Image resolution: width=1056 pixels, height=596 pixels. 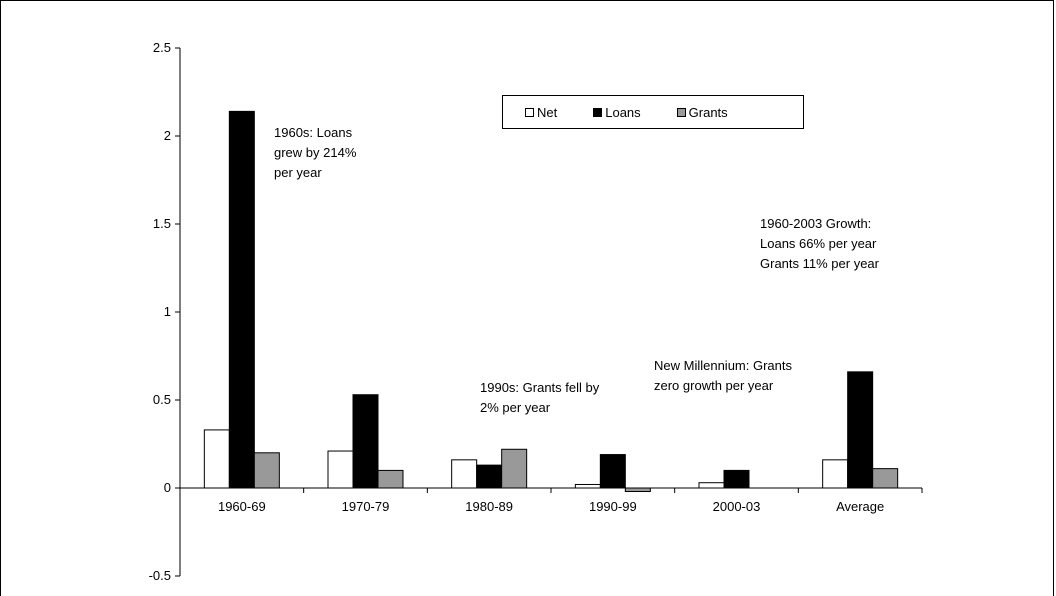 What do you see at coordinates (835, 474) in the screenshot?
I see `bar-net-Average` at bounding box center [835, 474].